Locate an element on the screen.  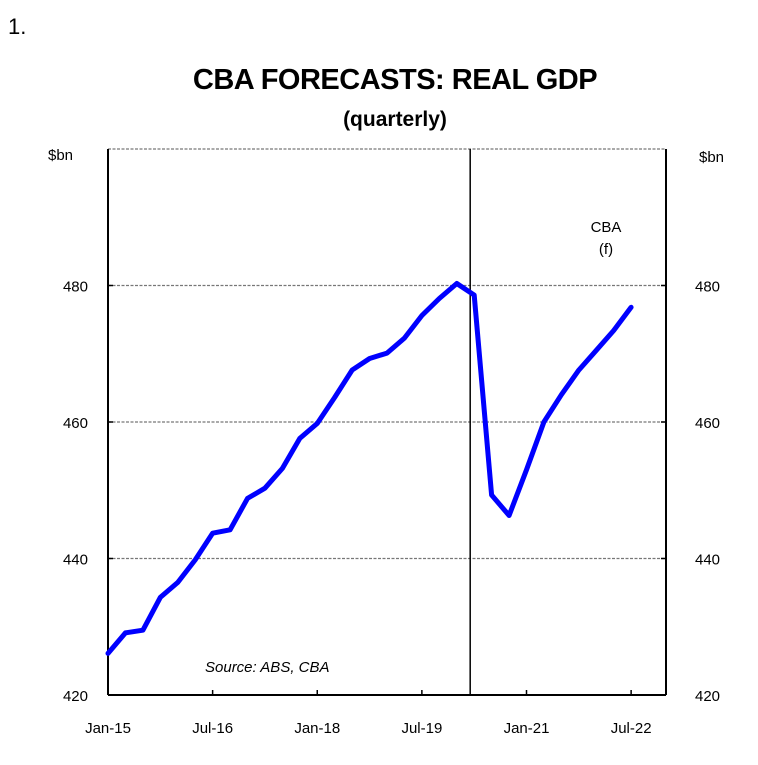
x-tick-label: Jan-21 is located at coordinates (527, 728).